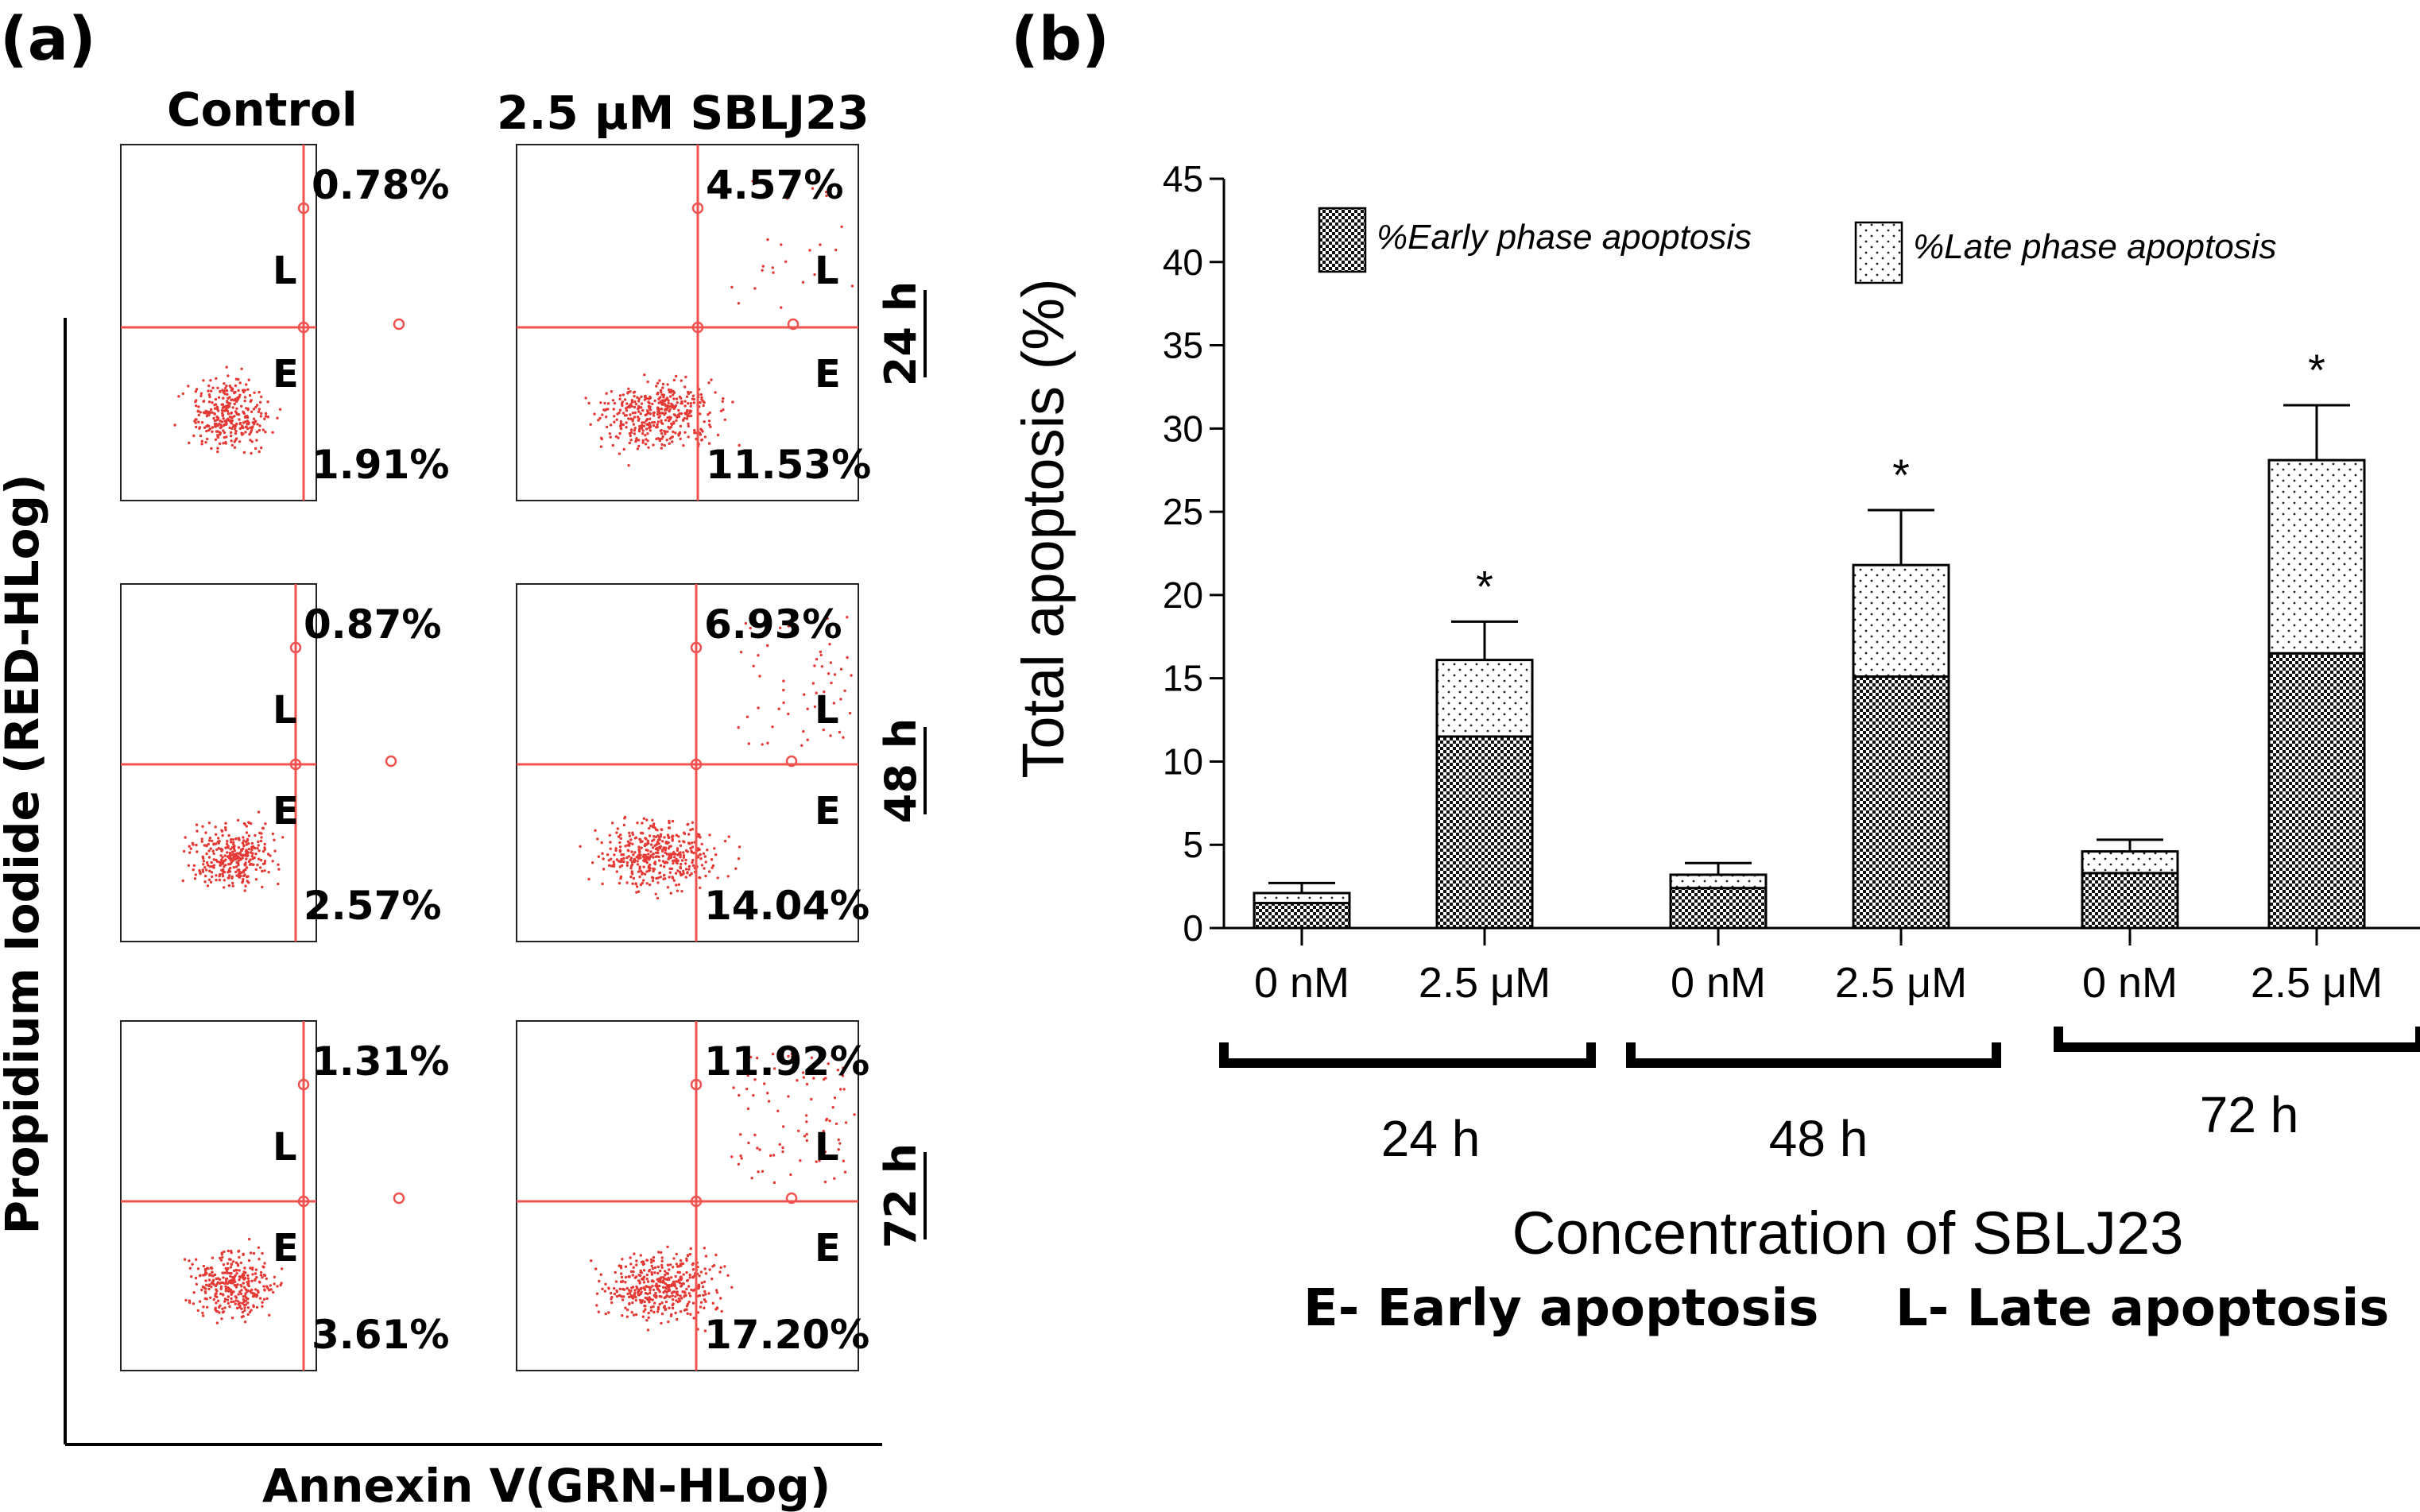  I want to click on early-apoptosis-percent: 11.53%, so click(788, 465).